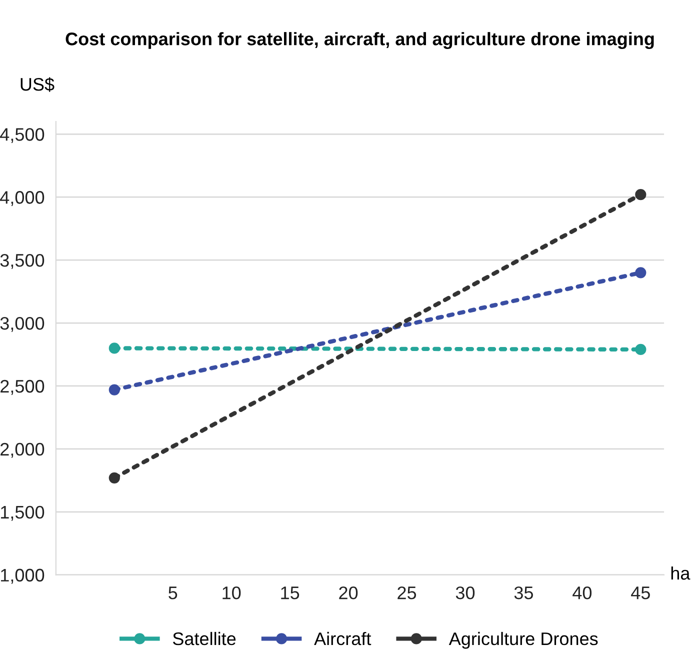 The image size is (699, 657). Describe the element at coordinates (523, 593) in the screenshot. I see `x-tick-label: 35` at that location.